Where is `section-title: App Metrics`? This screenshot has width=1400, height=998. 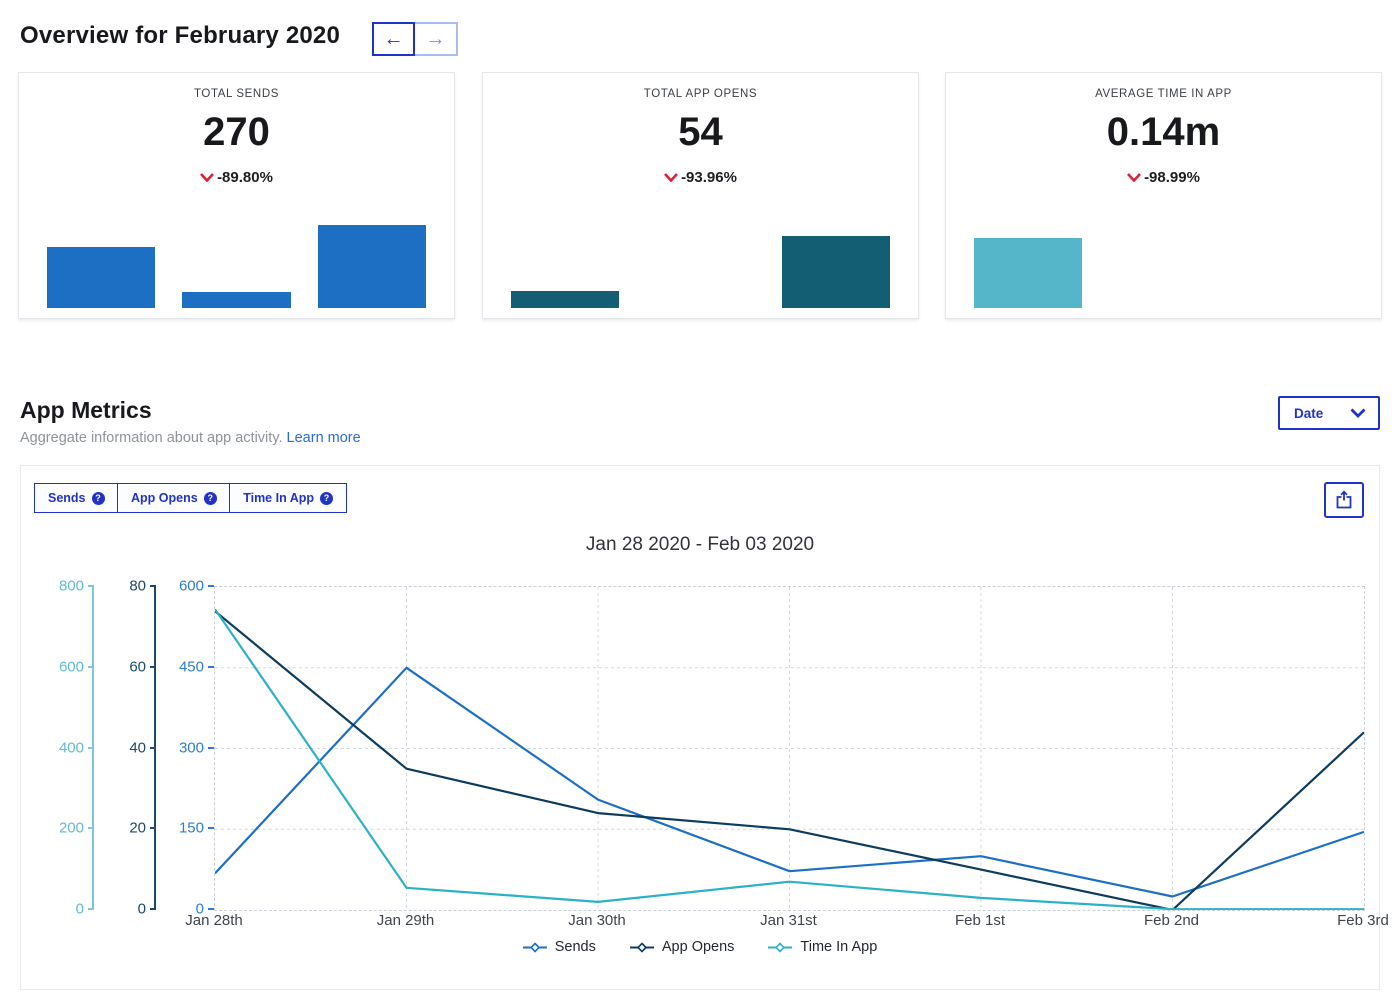
section-title: App Metrics is located at coordinates (86, 410).